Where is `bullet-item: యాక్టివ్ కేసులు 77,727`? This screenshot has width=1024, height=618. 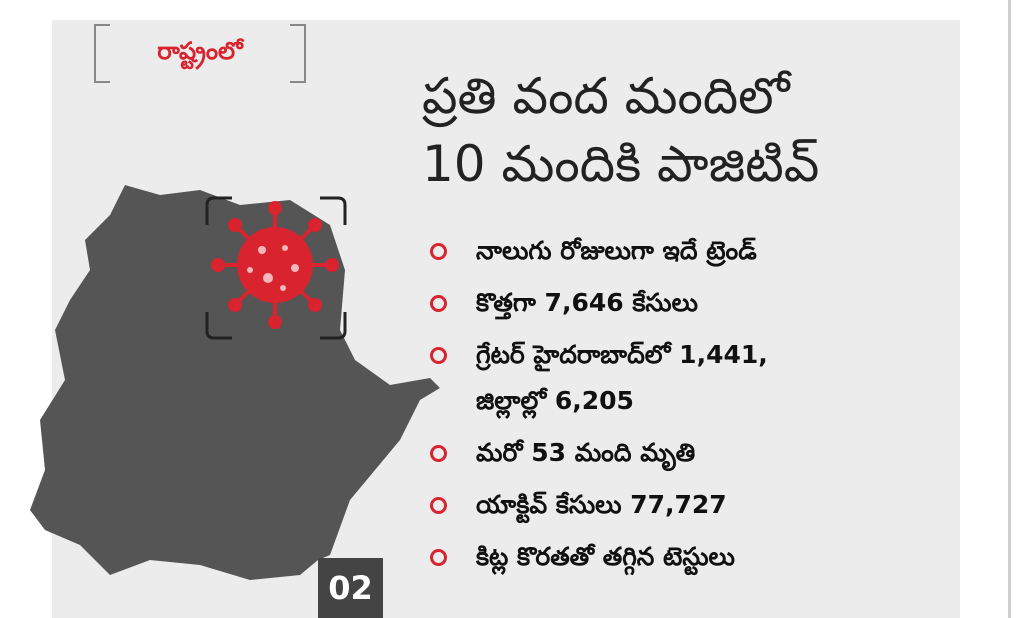
bullet-item: యాక్టివ్ కేసులు 77,727 is located at coordinates (688, 505).